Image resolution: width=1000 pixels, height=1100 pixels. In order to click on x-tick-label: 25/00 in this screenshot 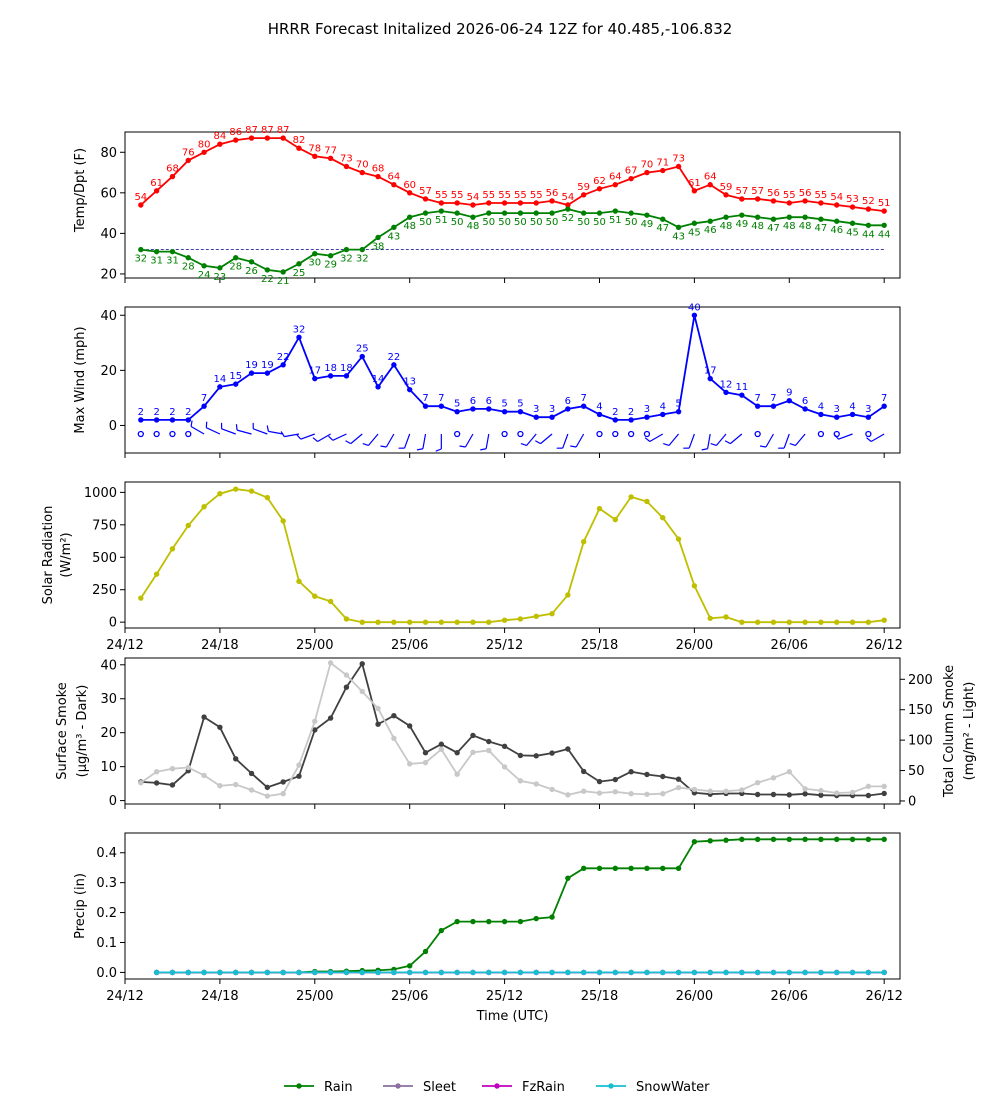, I will do `click(314, 996)`.